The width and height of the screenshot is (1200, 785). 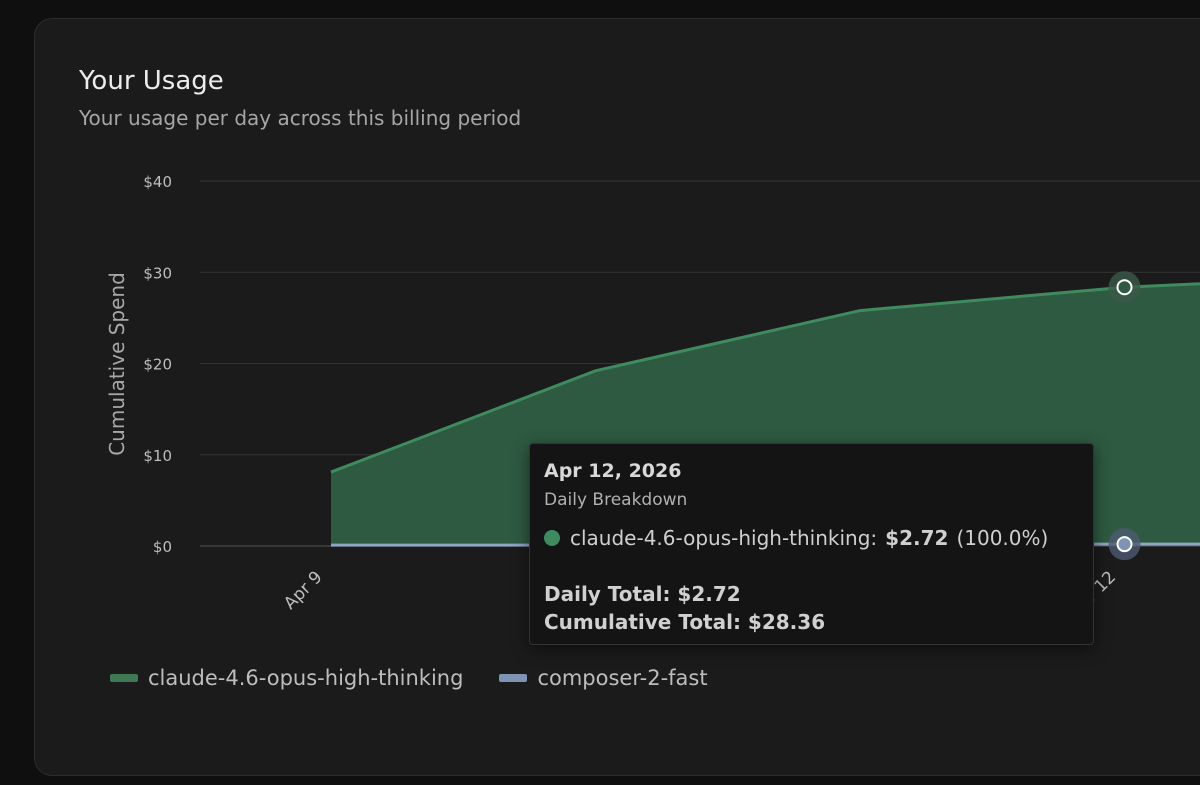 I want to click on legend-item-claude: claude-4.6-opus-high-thinking, so click(x=286, y=678).